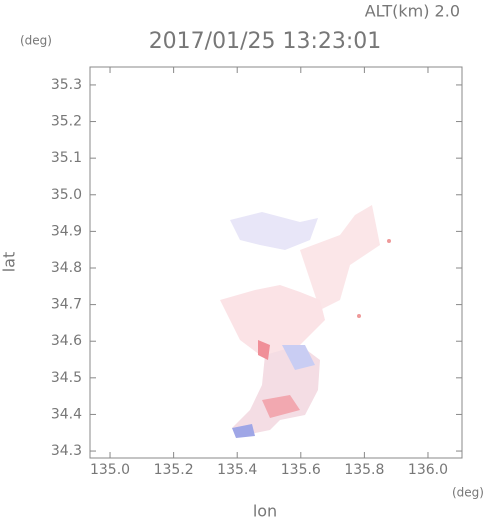  Describe the element at coordinates (237, 470) in the screenshot. I see `x-tick-label: 135.4` at that location.